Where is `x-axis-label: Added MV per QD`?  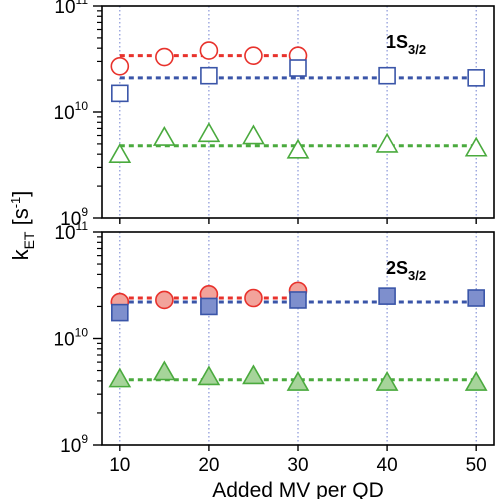
x-axis-label: Added MV per QD is located at coordinates (298, 489).